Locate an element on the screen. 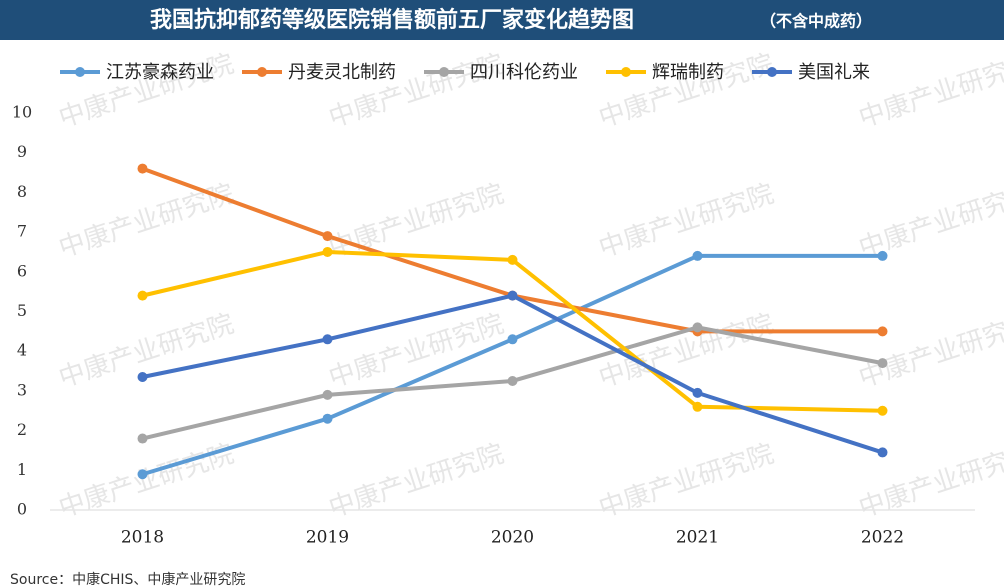 The width and height of the screenshot is (1004, 588). title-bar is located at coordinates (502, 20).